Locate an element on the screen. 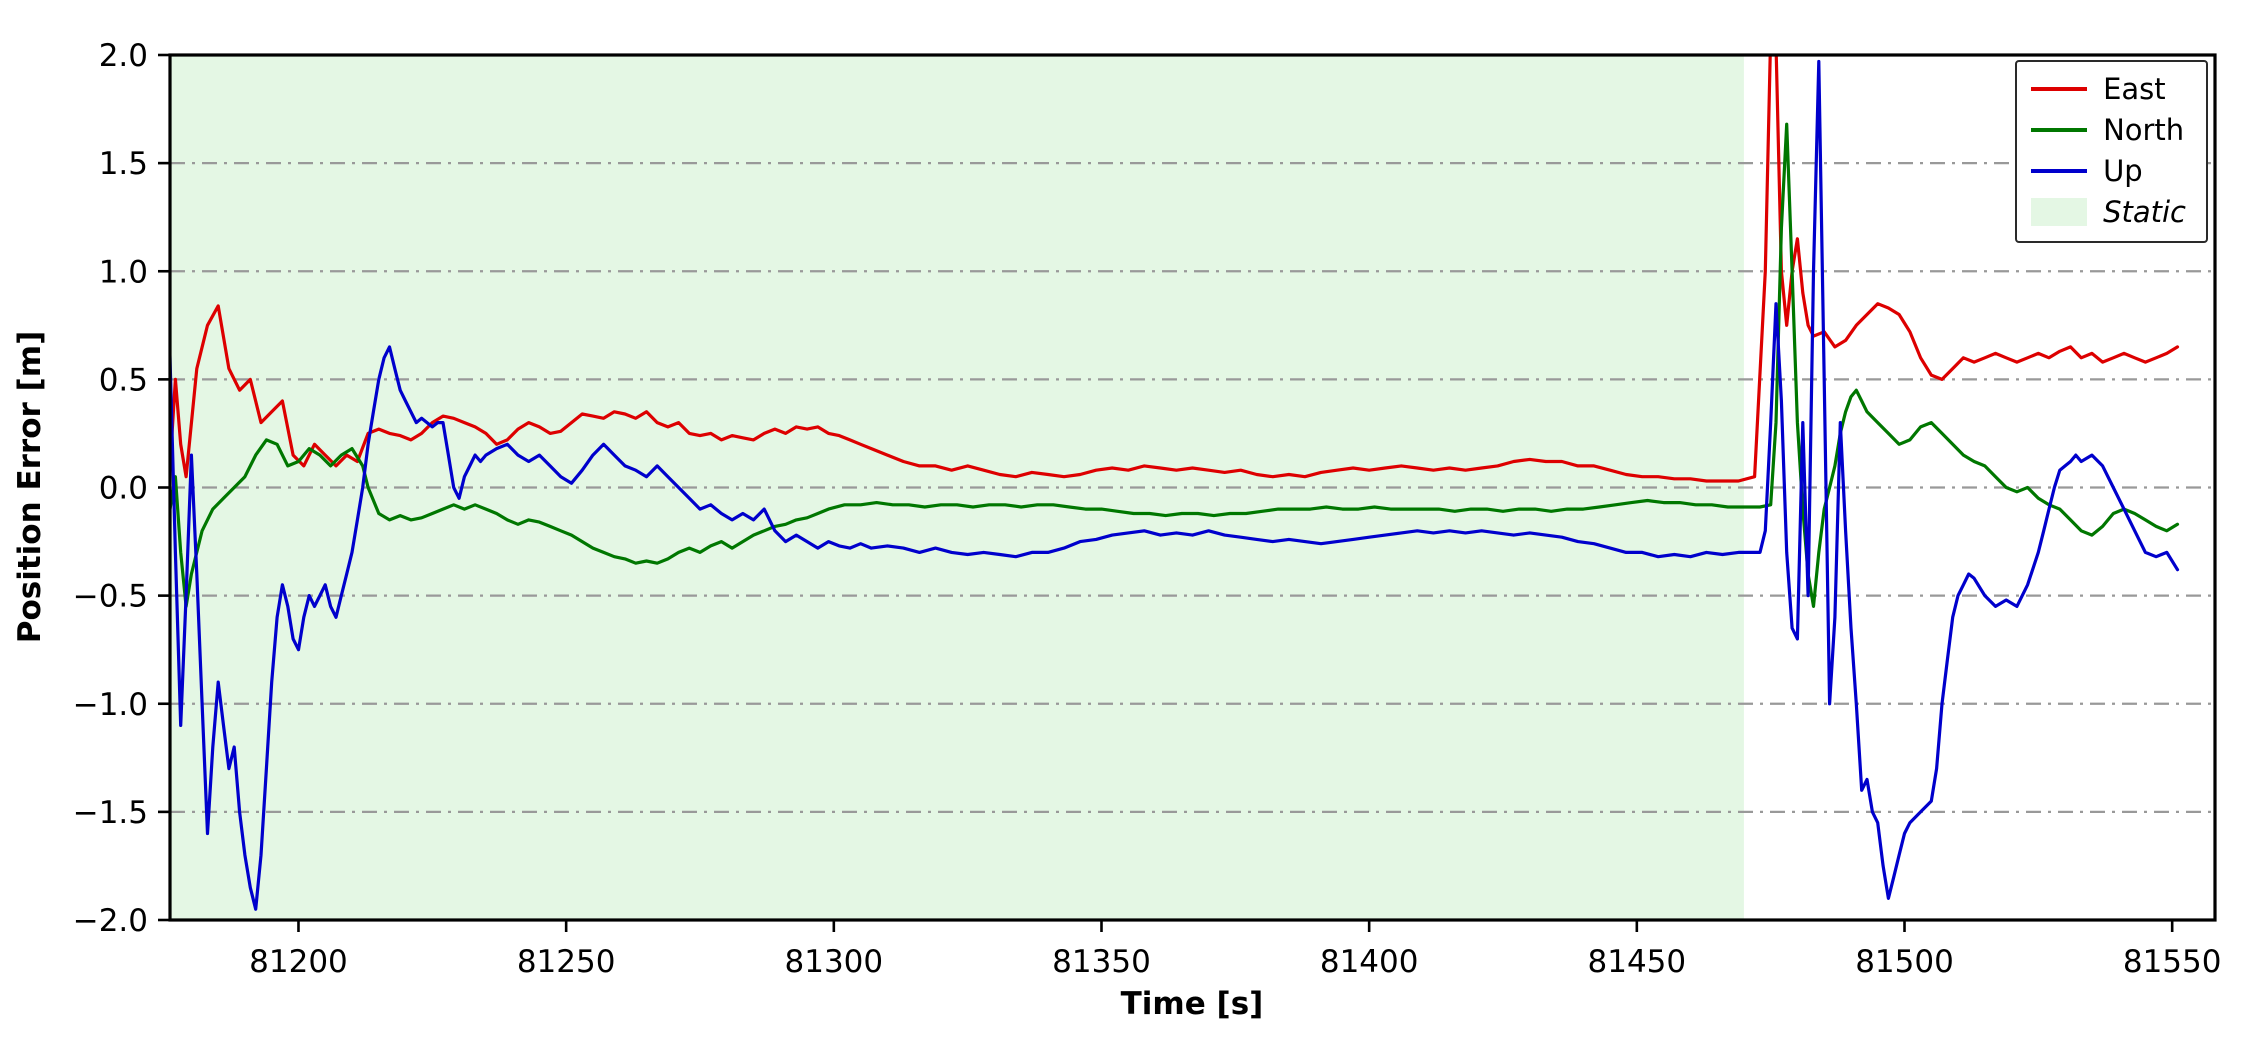 Image resolution: width=2250 pixels, height=1050 pixels. legend-label-up: Up is located at coordinates (2123, 170).